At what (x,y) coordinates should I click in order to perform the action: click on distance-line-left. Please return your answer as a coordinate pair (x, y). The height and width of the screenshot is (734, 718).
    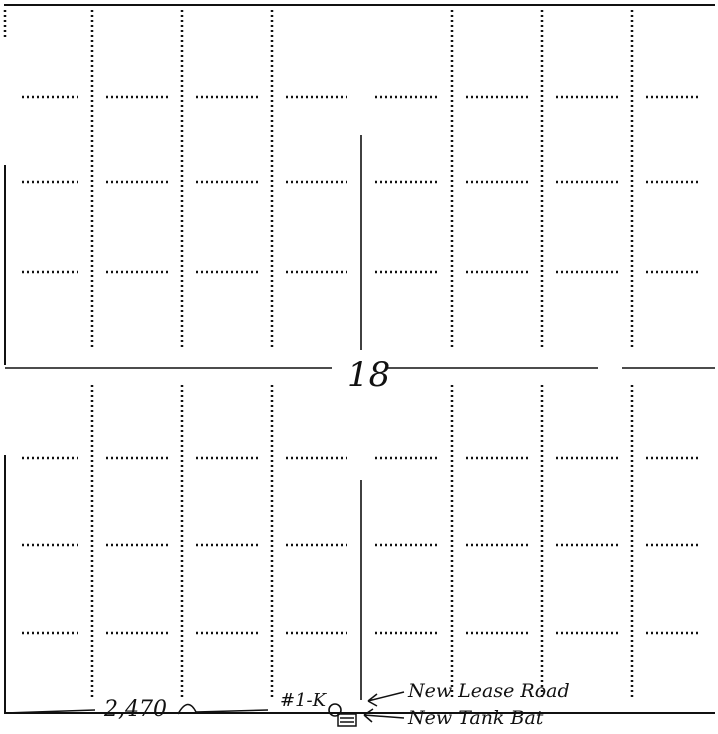
    Looking at the image, I should click on (50, 711).